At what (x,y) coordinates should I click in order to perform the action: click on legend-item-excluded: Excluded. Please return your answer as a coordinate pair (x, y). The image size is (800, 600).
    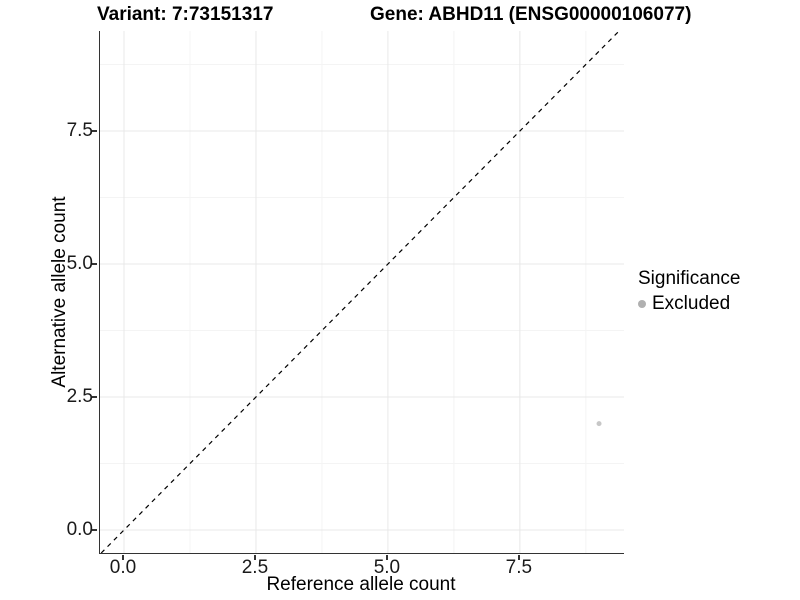
    Looking at the image, I should click on (689, 304).